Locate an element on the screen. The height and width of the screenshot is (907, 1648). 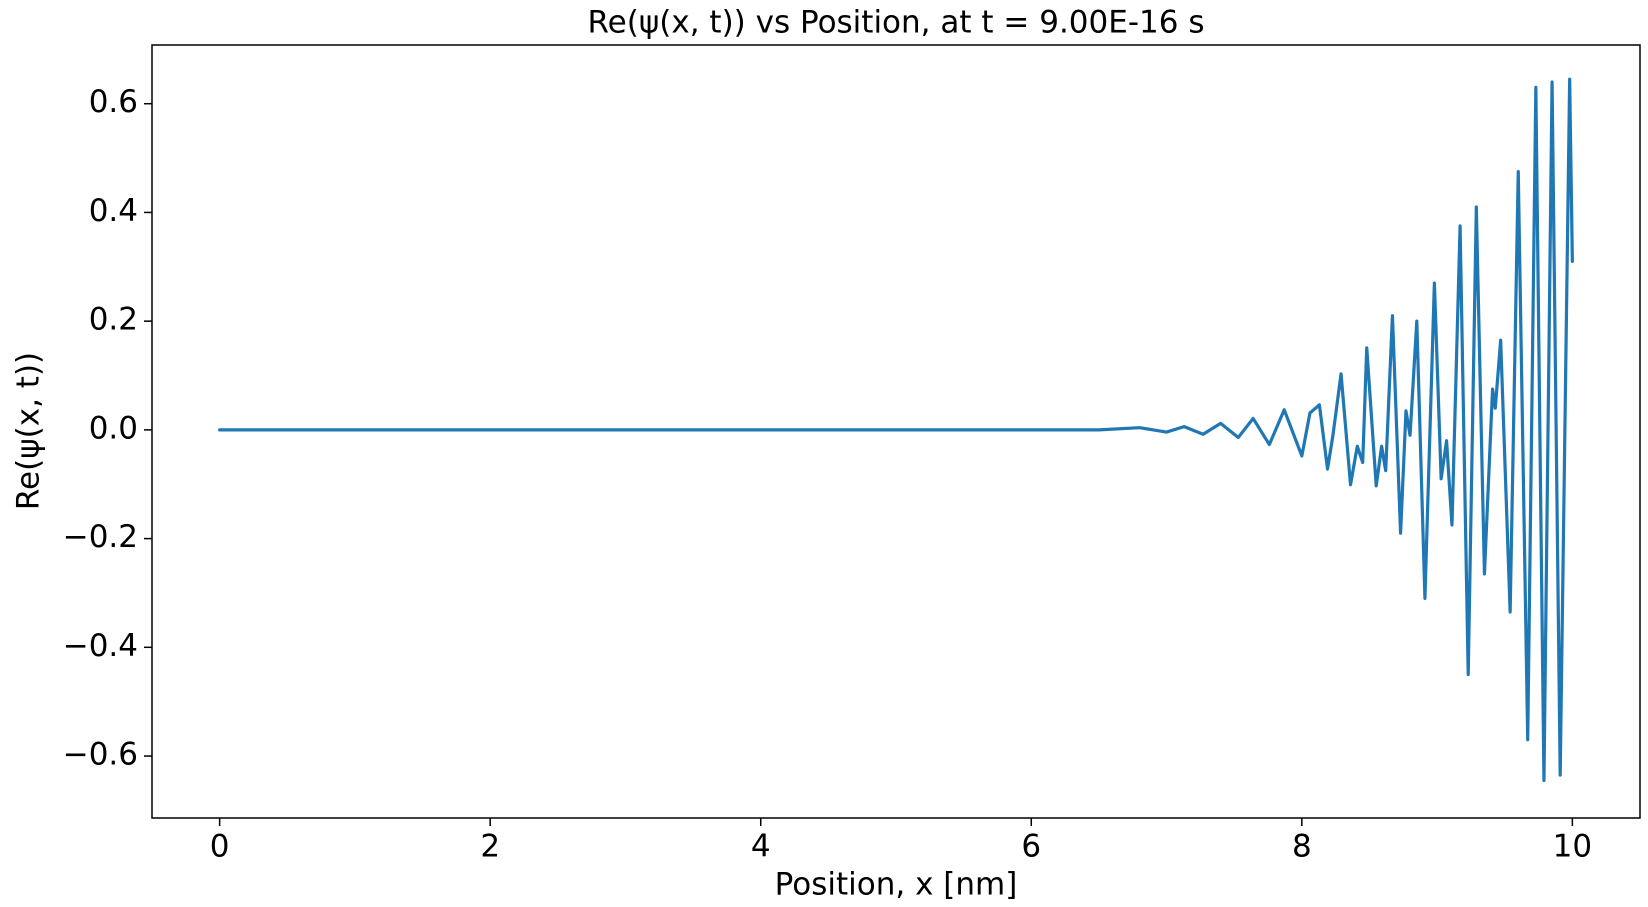
x-axis-label: Position, x [nm] is located at coordinates (896, 885).